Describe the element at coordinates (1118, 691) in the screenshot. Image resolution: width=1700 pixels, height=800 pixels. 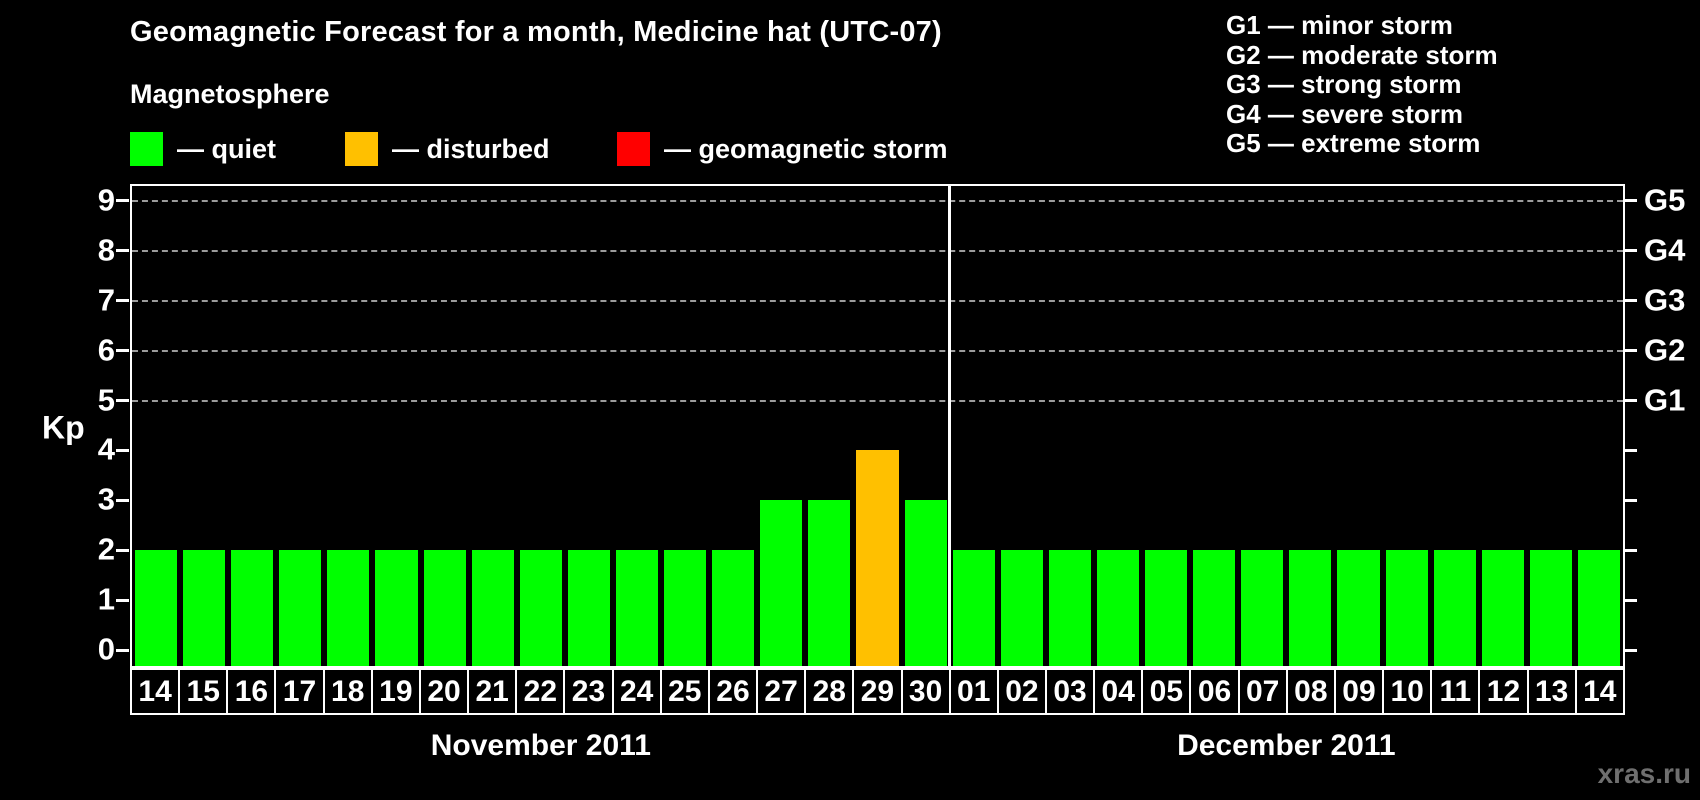
I see `day-label-cell: 04` at that location.